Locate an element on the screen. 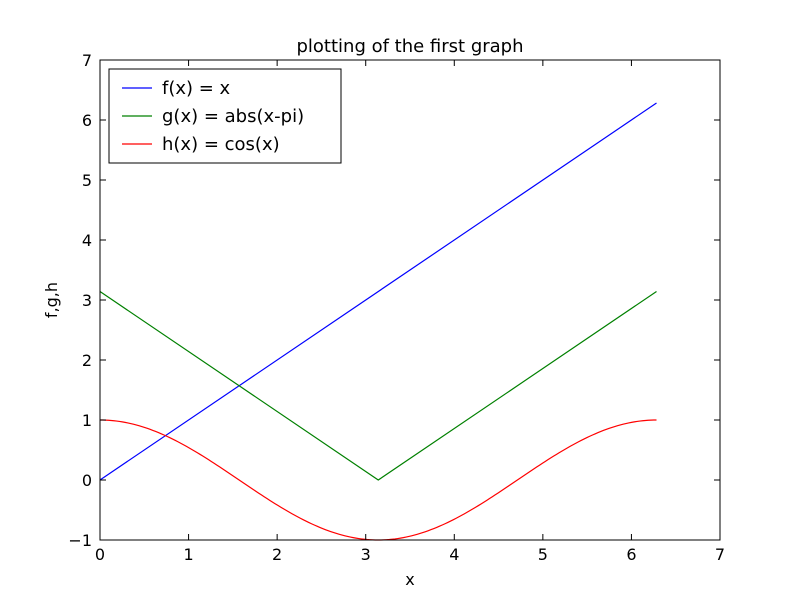  y-axis-label: f,g,h is located at coordinates (51, 300).